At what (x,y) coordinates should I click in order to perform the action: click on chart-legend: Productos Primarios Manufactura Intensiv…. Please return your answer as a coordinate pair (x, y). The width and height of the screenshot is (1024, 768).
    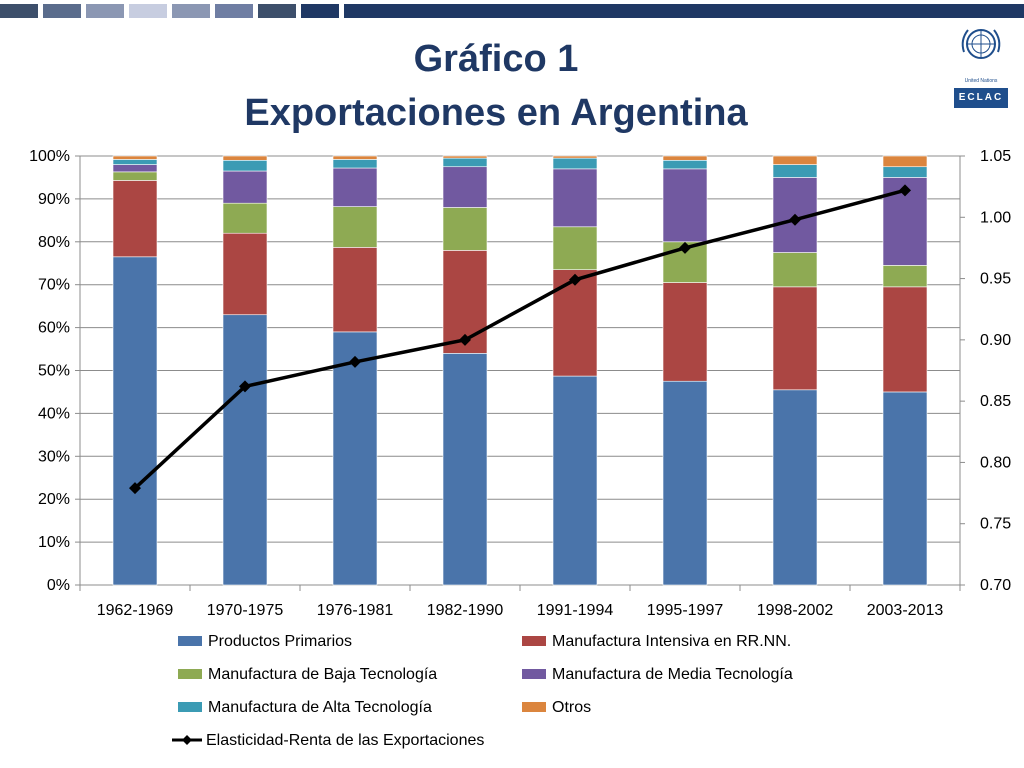
    Looking at the image, I should click on (535, 698).